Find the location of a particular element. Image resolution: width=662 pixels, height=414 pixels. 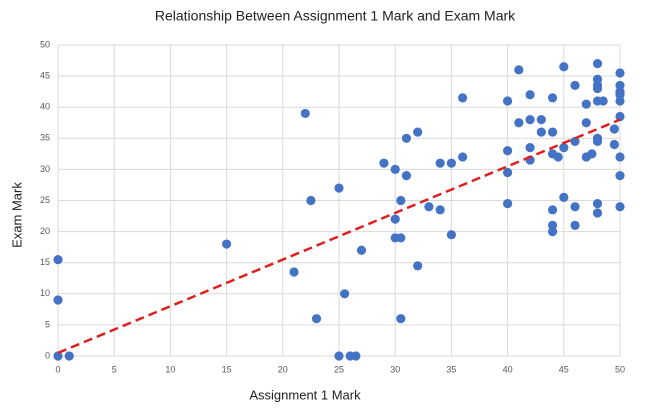

y-tick-label: 15 is located at coordinates (45, 262).